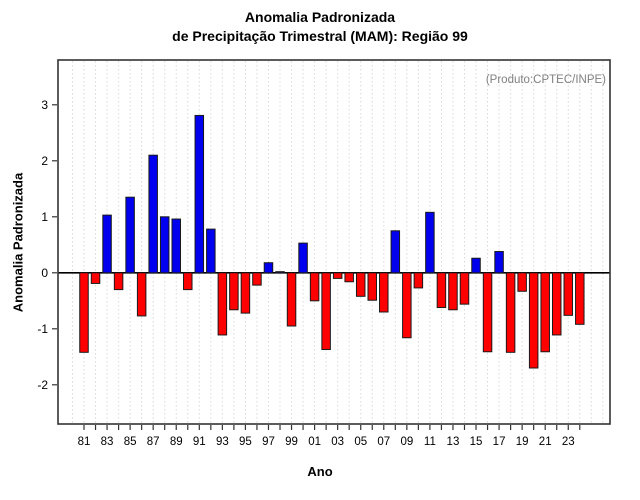 The image size is (640, 500). I want to click on bar-1983, so click(107, 244).